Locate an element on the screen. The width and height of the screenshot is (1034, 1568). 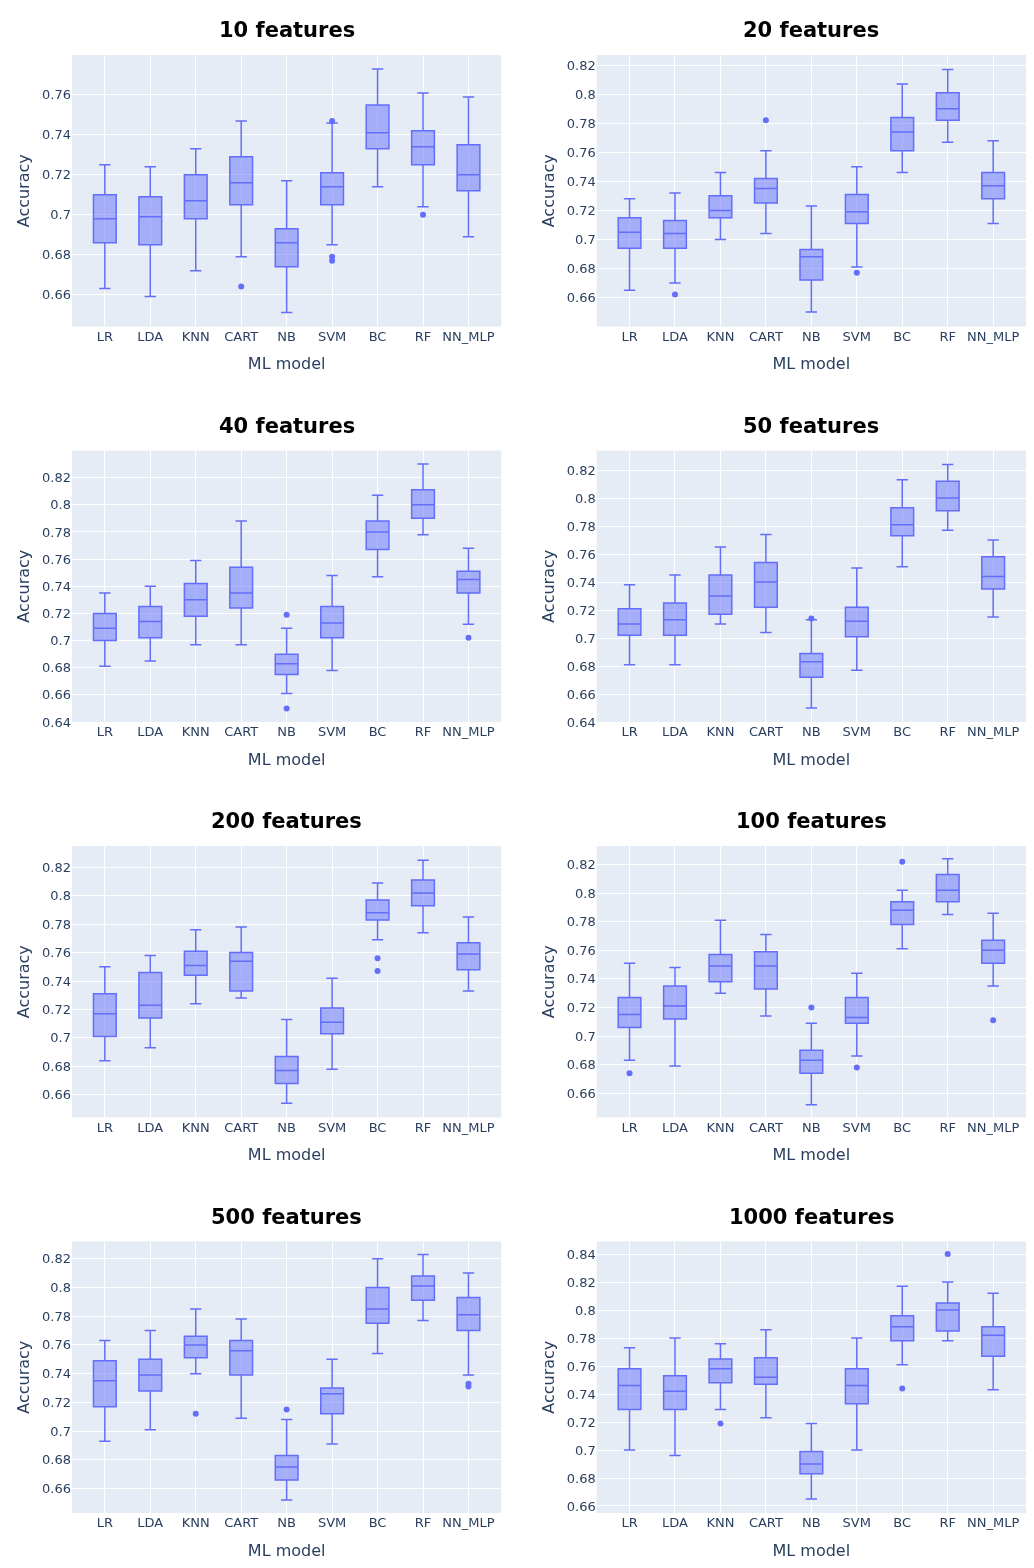
chart-title: 10 features is located at coordinates (287, 30).